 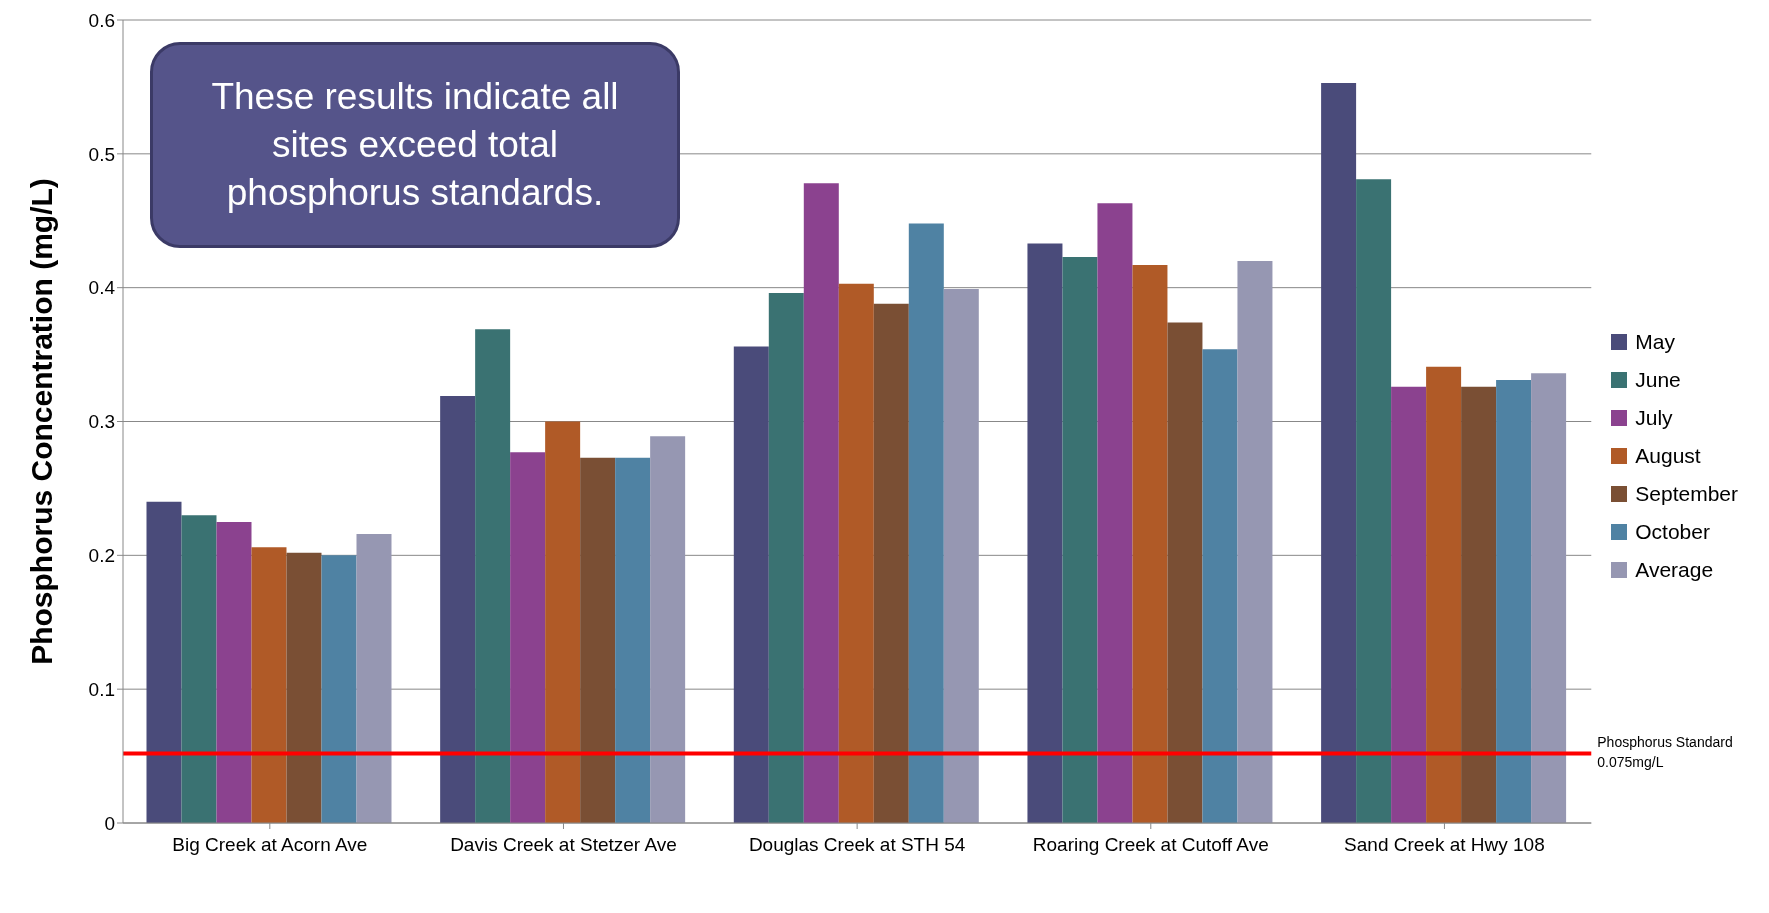 What do you see at coordinates (101, 556) in the screenshot?
I see `y-tick-label: 0.2` at bounding box center [101, 556].